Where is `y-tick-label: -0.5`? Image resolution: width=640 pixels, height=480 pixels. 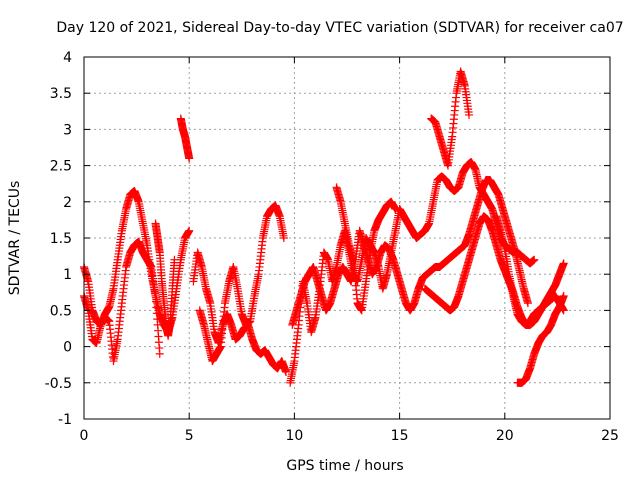 y-tick-label: -0.5 is located at coordinates (58, 384).